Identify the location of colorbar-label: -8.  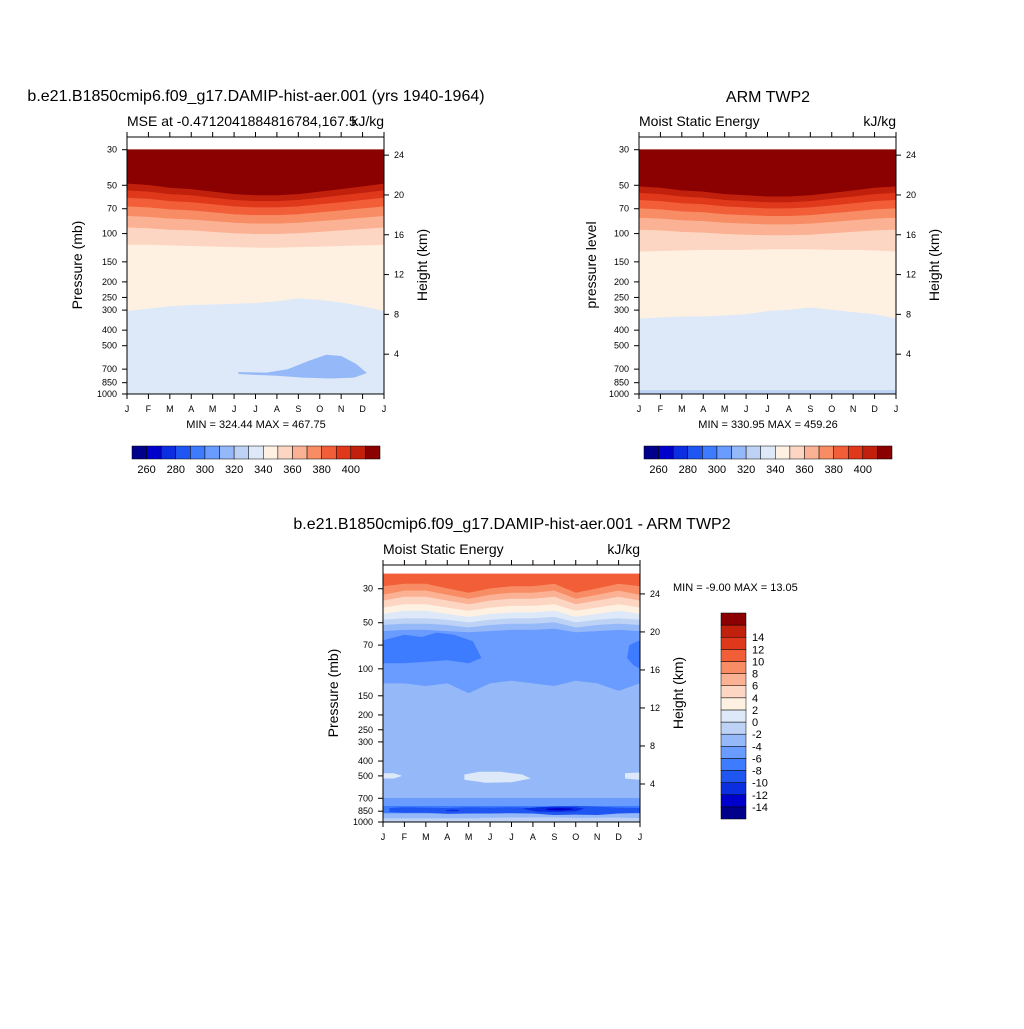
(757, 772).